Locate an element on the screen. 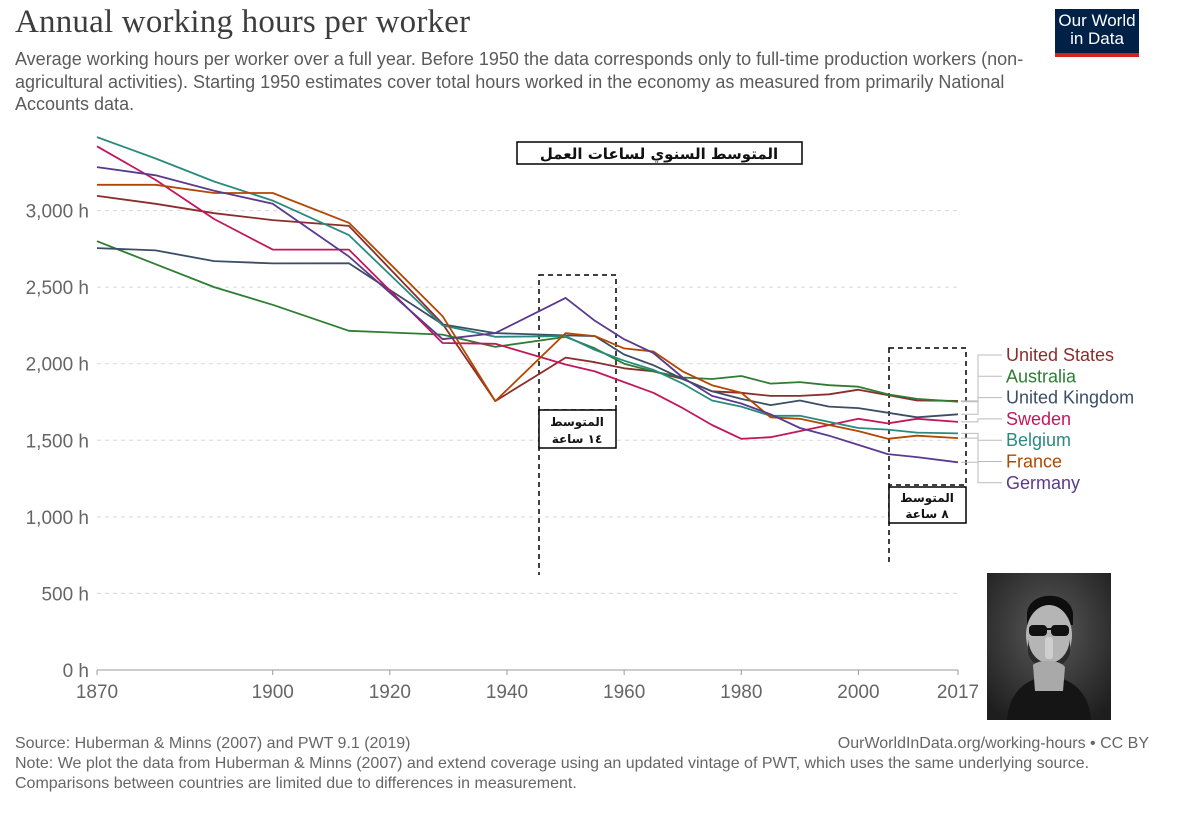  x-tick-label: 2017 is located at coordinates (958, 692).